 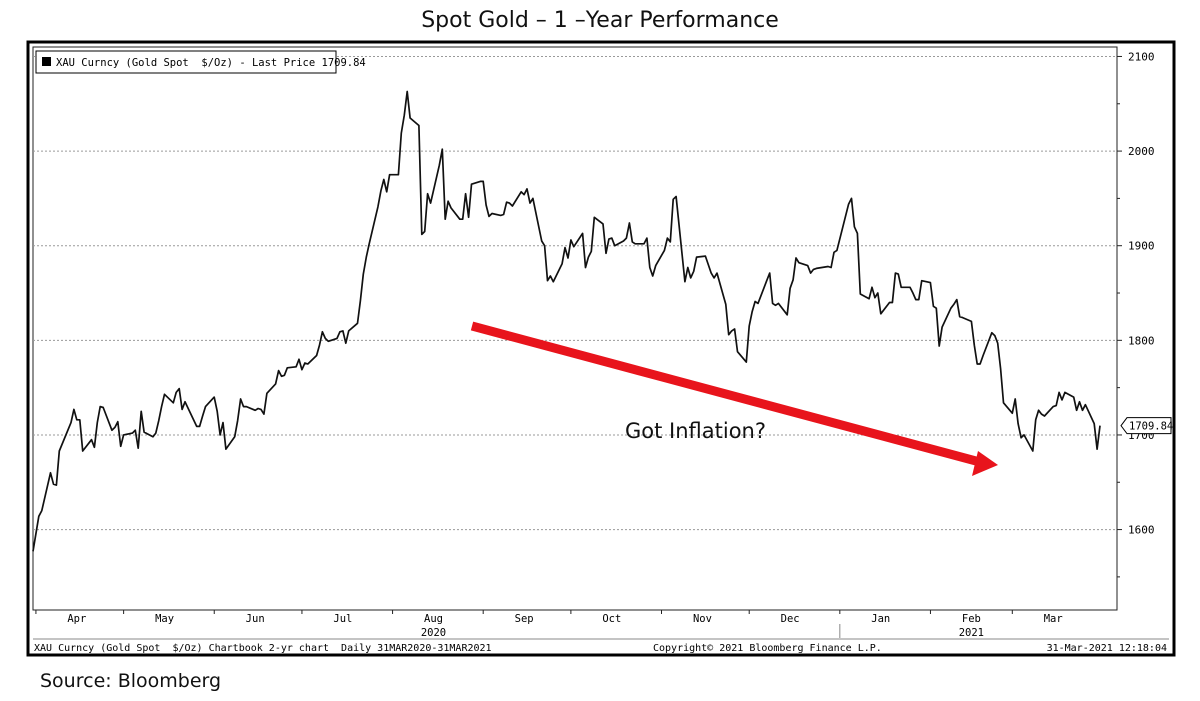 I want to click on last-price-label: 1709.84, so click(x=1151, y=427).